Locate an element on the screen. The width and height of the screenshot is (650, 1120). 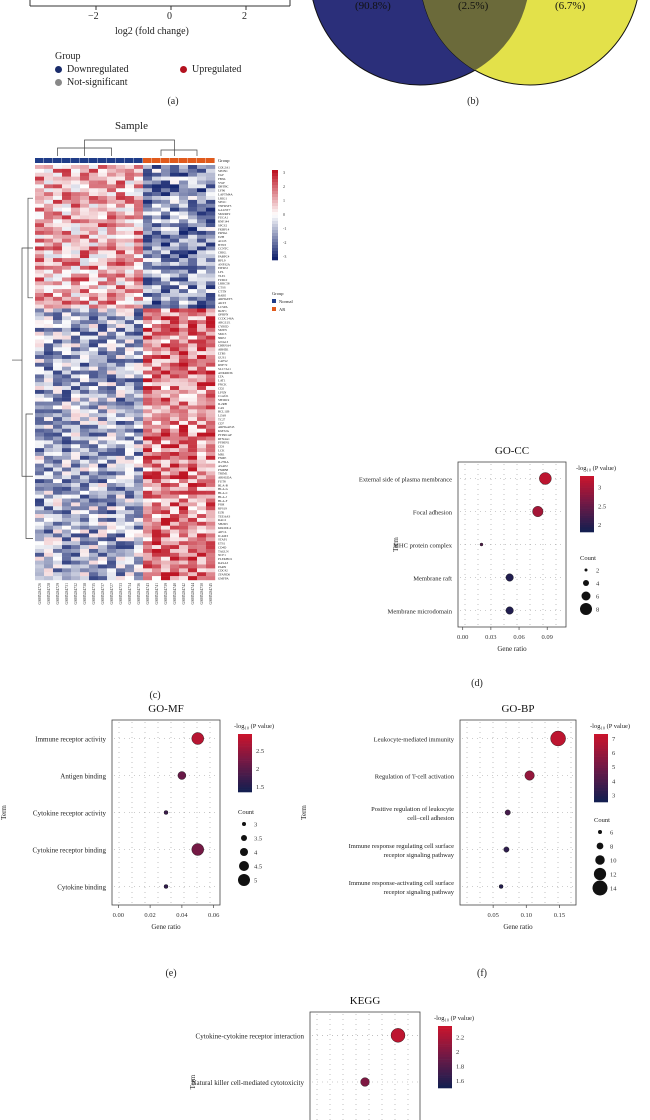
gene-label: FBXL is located at coordinates (222, 179).